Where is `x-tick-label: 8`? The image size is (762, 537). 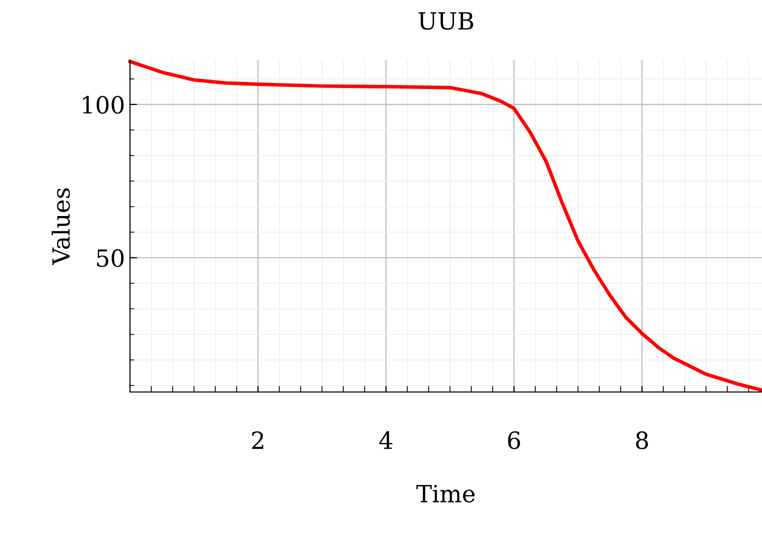
x-tick-label: 8 is located at coordinates (642, 440).